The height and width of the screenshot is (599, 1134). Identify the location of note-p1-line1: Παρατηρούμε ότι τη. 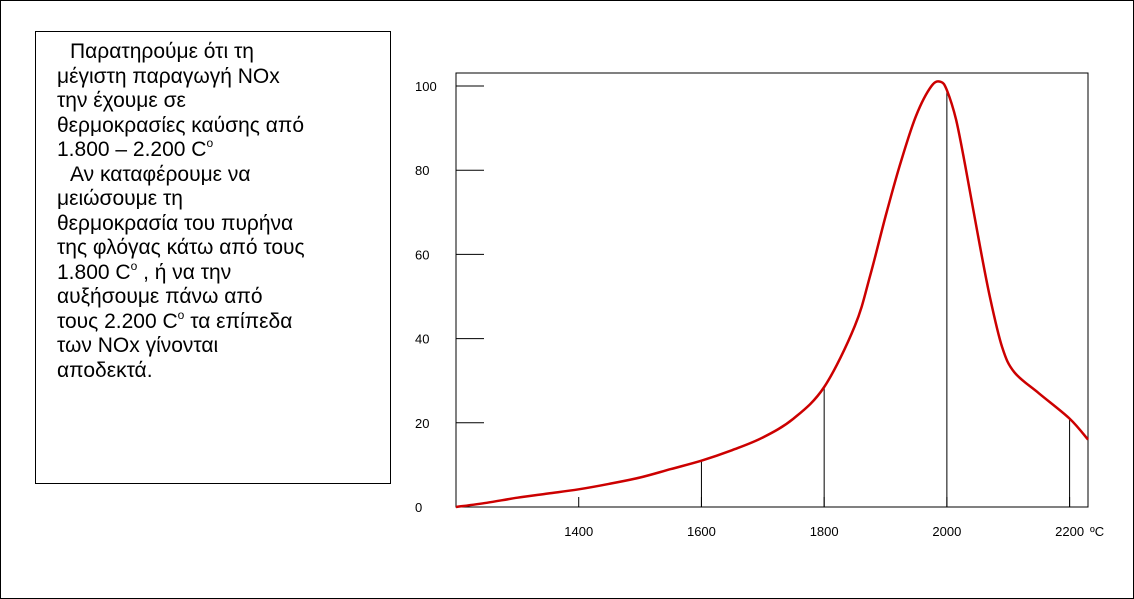
(162, 51).